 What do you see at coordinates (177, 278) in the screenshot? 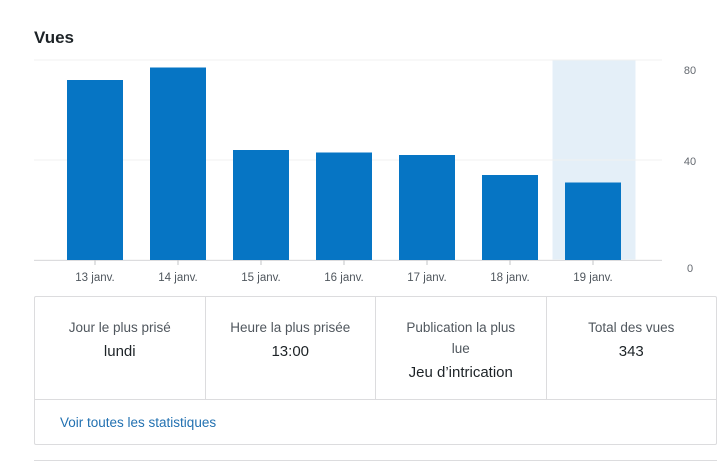
I see `x-tick-label: 14 janv.` at bounding box center [177, 278].